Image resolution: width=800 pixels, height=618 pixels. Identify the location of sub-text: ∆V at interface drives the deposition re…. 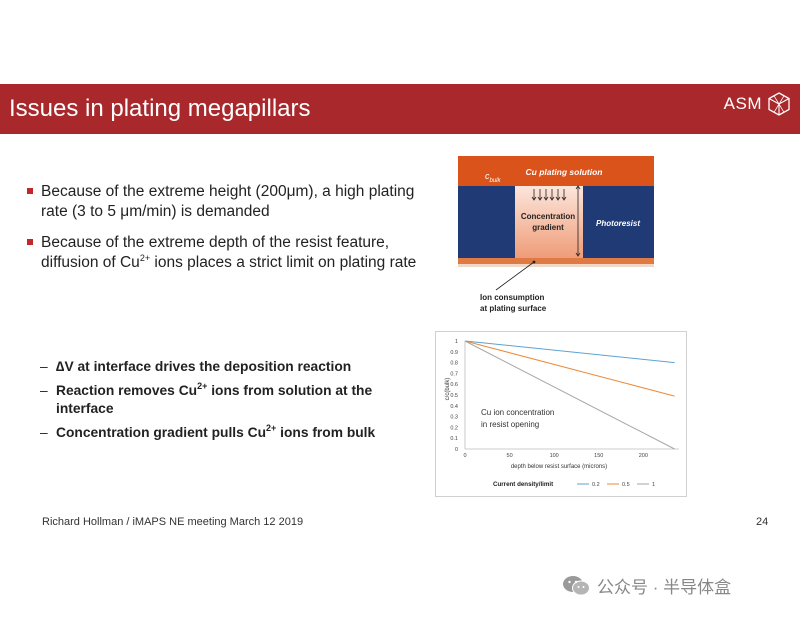
(204, 366).